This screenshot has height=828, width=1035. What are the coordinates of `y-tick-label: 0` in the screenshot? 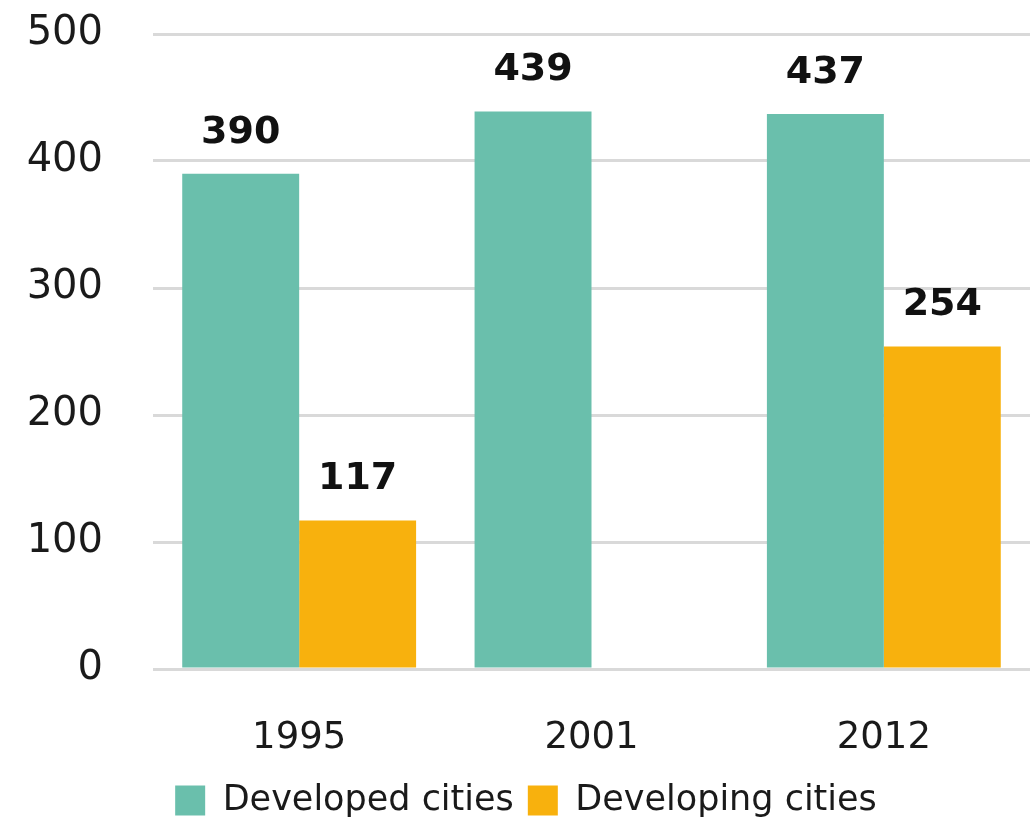 It's located at (90, 665).